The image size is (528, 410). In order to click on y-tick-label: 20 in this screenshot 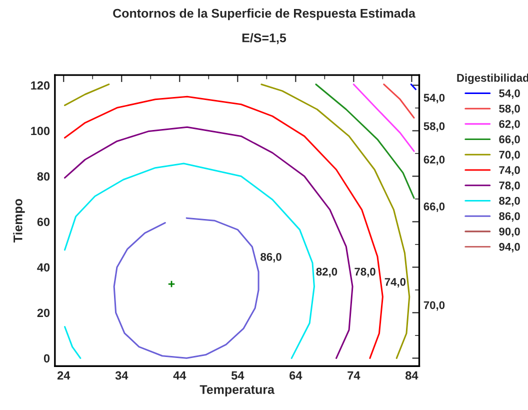, I will do `click(43, 313)`.